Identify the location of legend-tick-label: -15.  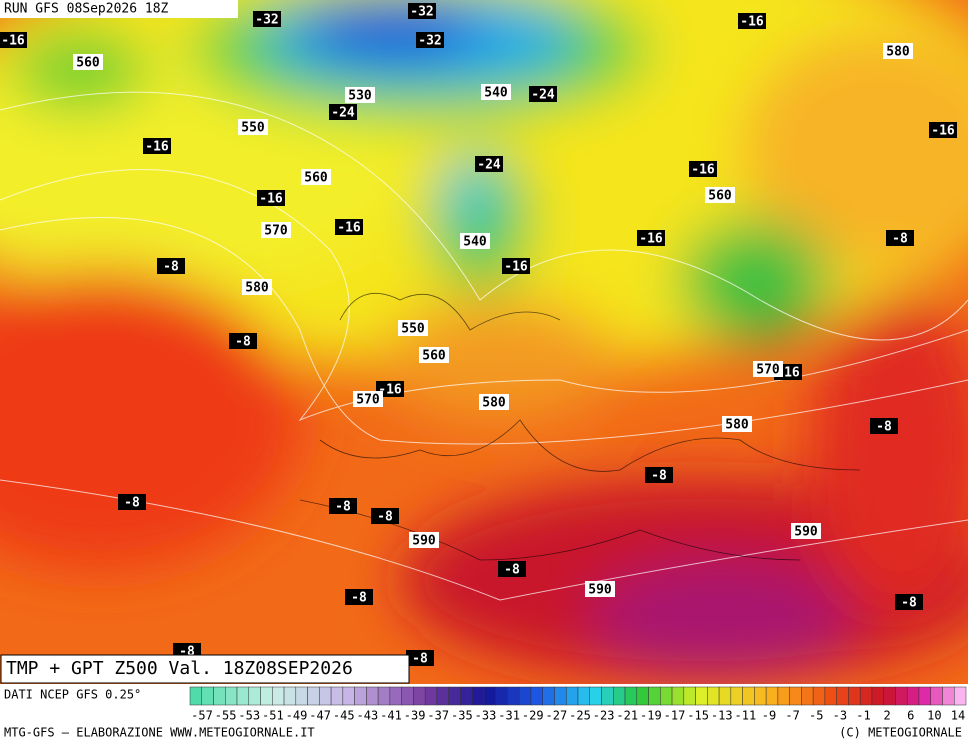
(698, 716).